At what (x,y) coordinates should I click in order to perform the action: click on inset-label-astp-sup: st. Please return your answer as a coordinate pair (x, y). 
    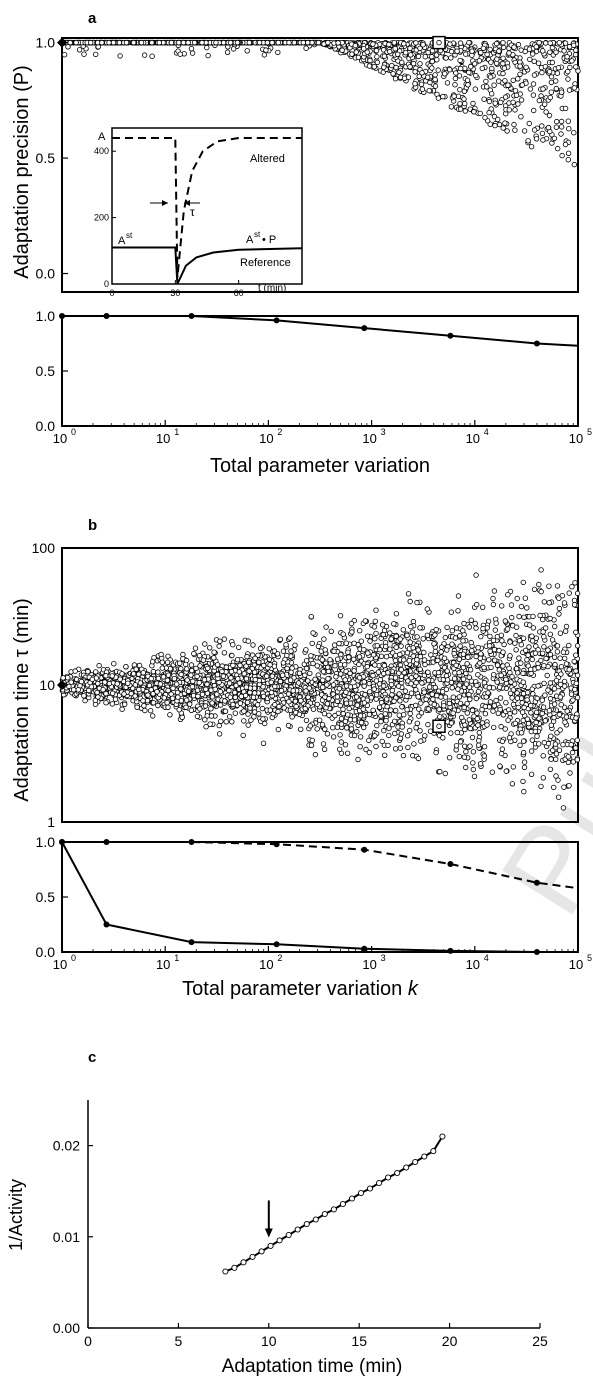
    Looking at the image, I should click on (257, 234).